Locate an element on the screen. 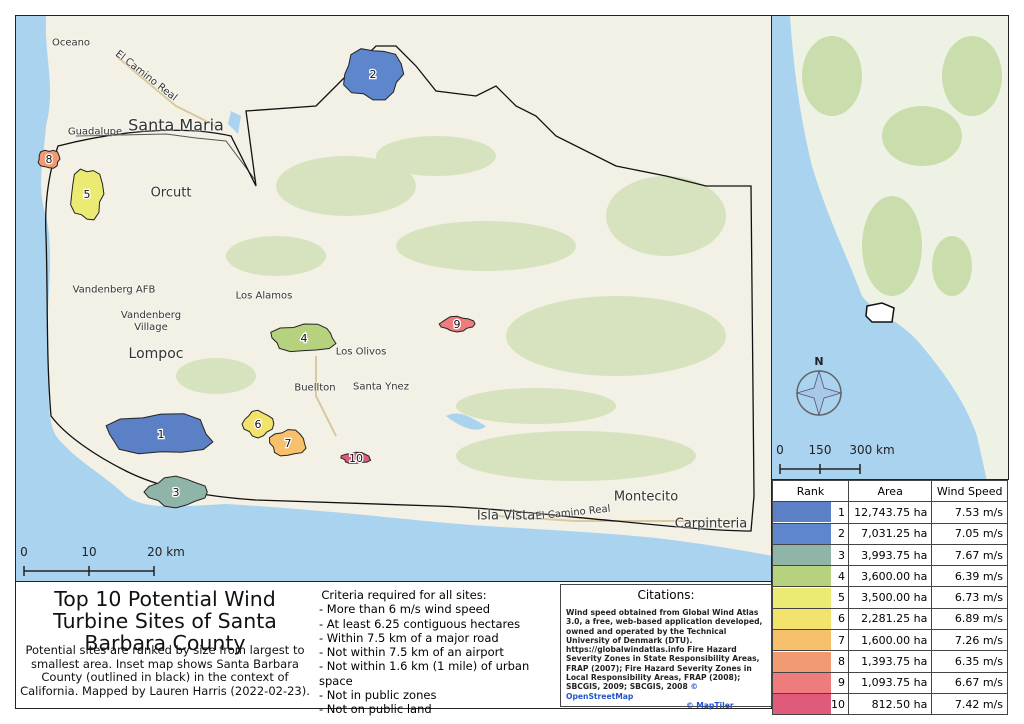 The width and height of the screenshot is (1024, 724). rank-cell: 4 is located at coordinates (810, 576).